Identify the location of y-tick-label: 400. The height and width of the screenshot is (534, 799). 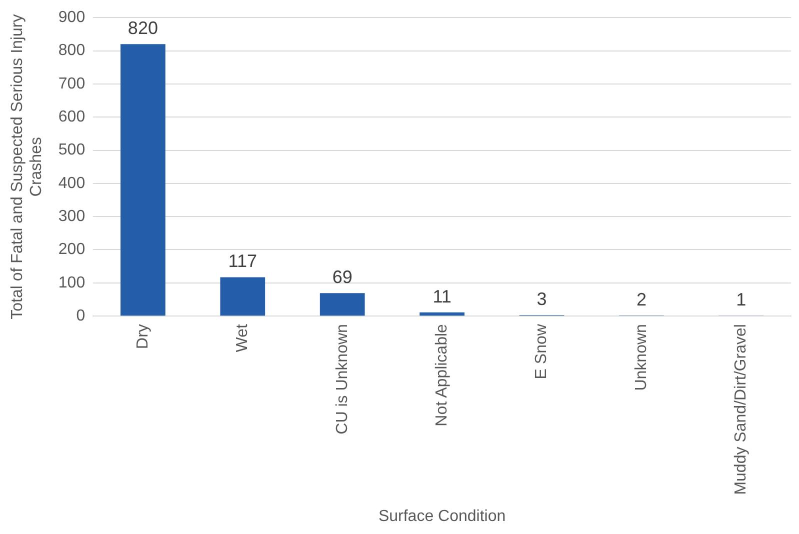
(72, 183).